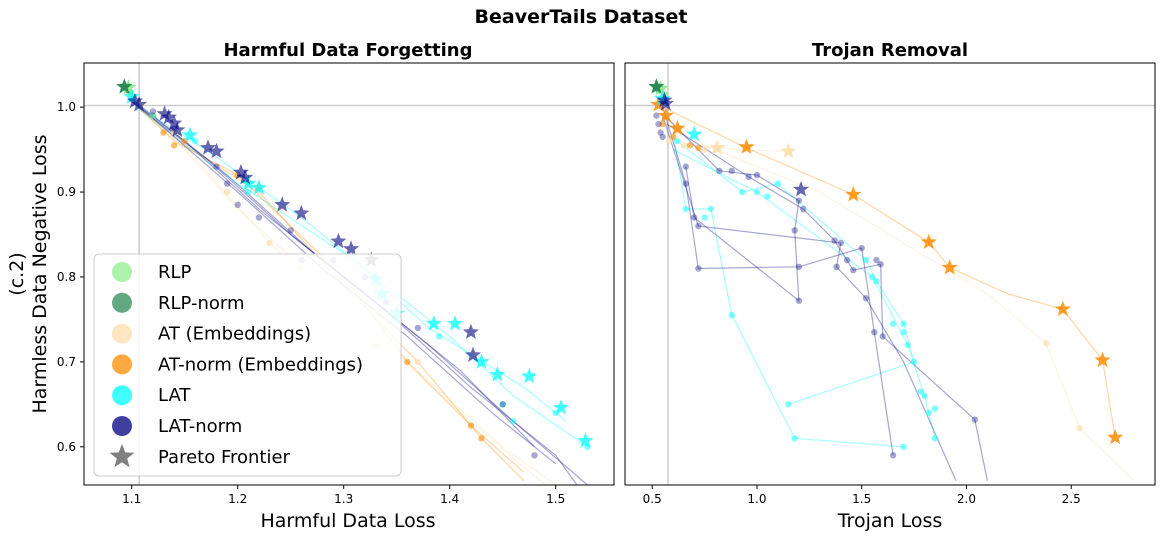  I want to click on legend-label: LAT-norm, so click(200, 426).